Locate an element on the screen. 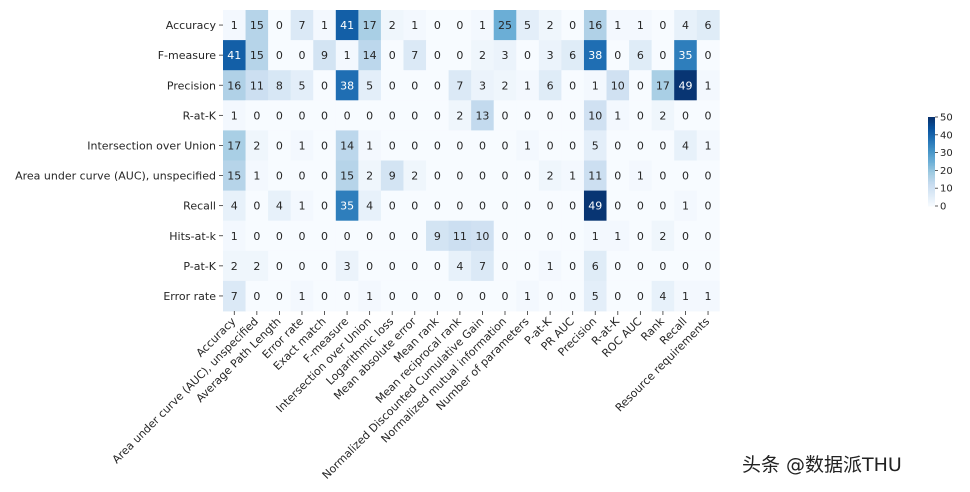  colorbar-tick-label: 0 is located at coordinates (943, 207).